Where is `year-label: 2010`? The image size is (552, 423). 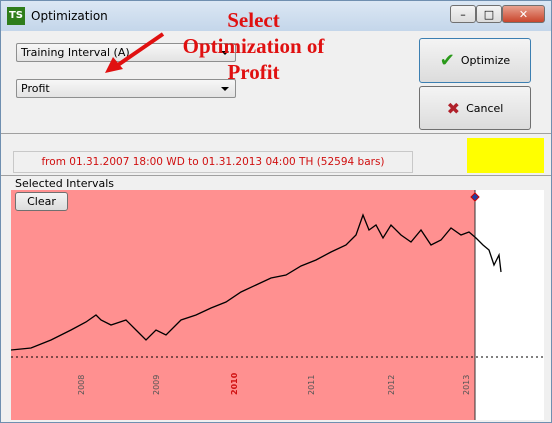 year-label: 2010 is located at coordinates (234, 383).